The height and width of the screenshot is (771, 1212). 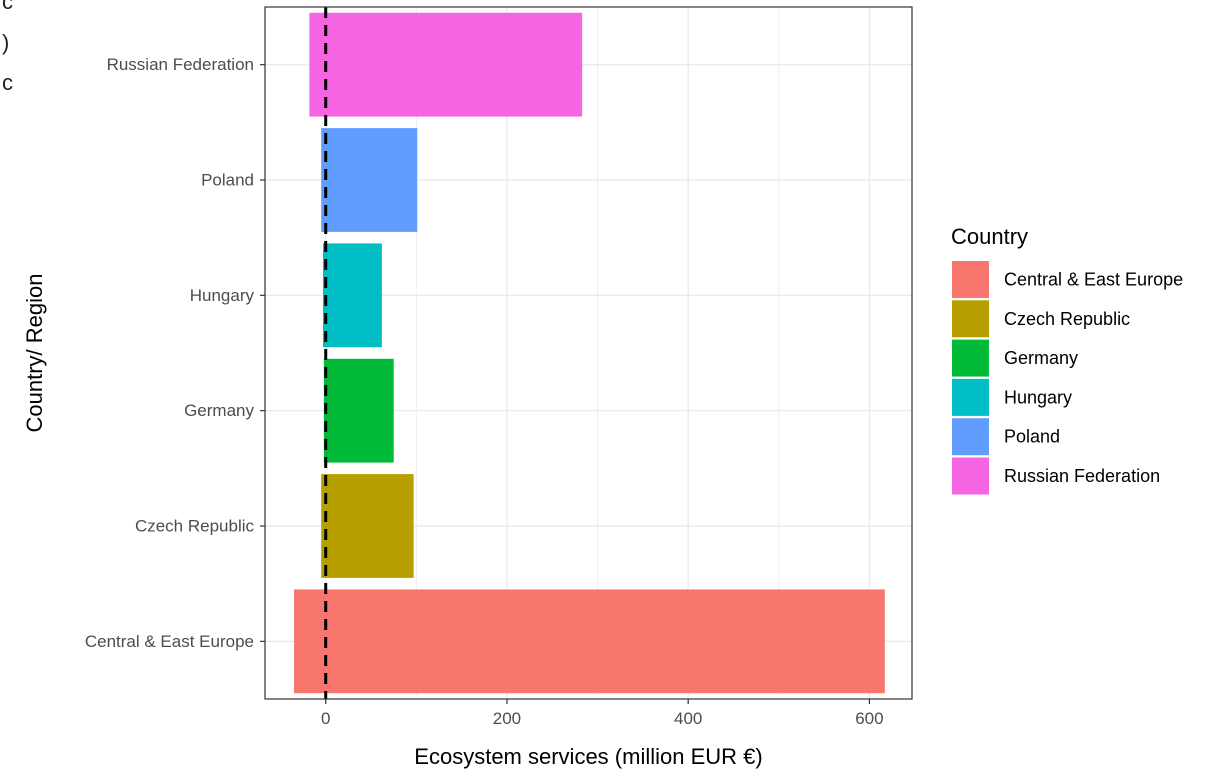 What do you see at coordinates (222, 295) in the screenshot?
I see `y-tick-label: Hungary` at bounding box center [222, 295].